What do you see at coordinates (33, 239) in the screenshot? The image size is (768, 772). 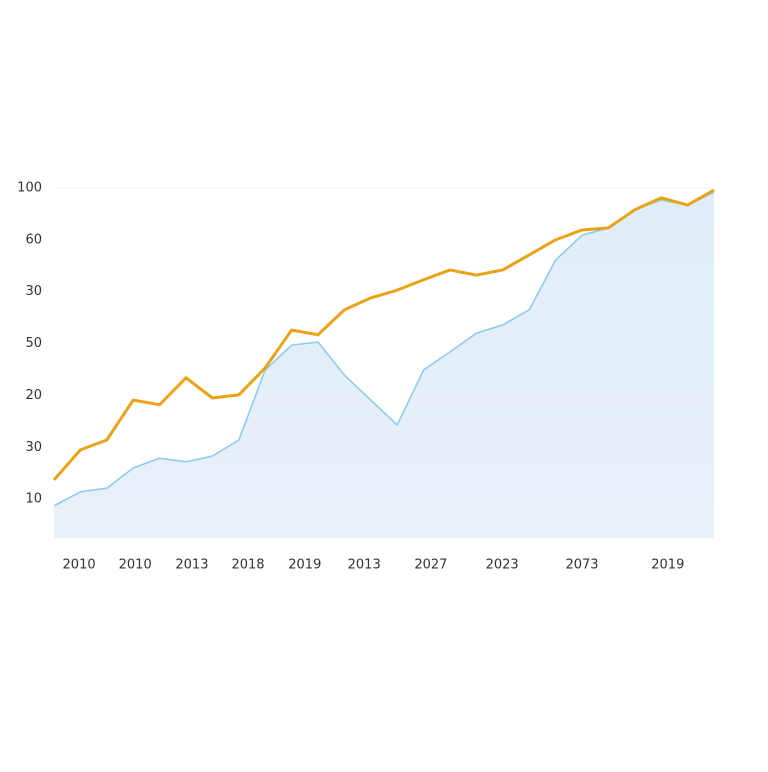 I see `y-tick-label: 60` at bounding box center [33, 239].